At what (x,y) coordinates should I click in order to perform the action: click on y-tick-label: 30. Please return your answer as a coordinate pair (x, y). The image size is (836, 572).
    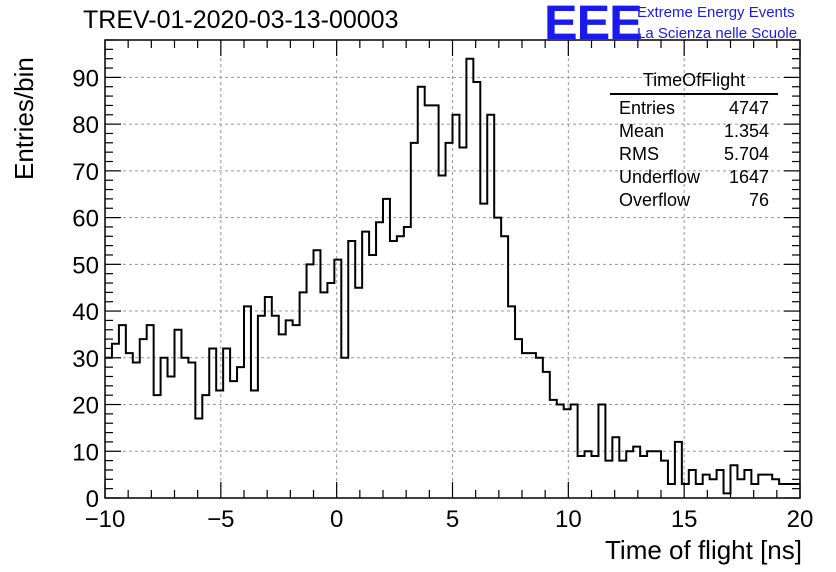
    Looking at the image, I should click on (85, 359).